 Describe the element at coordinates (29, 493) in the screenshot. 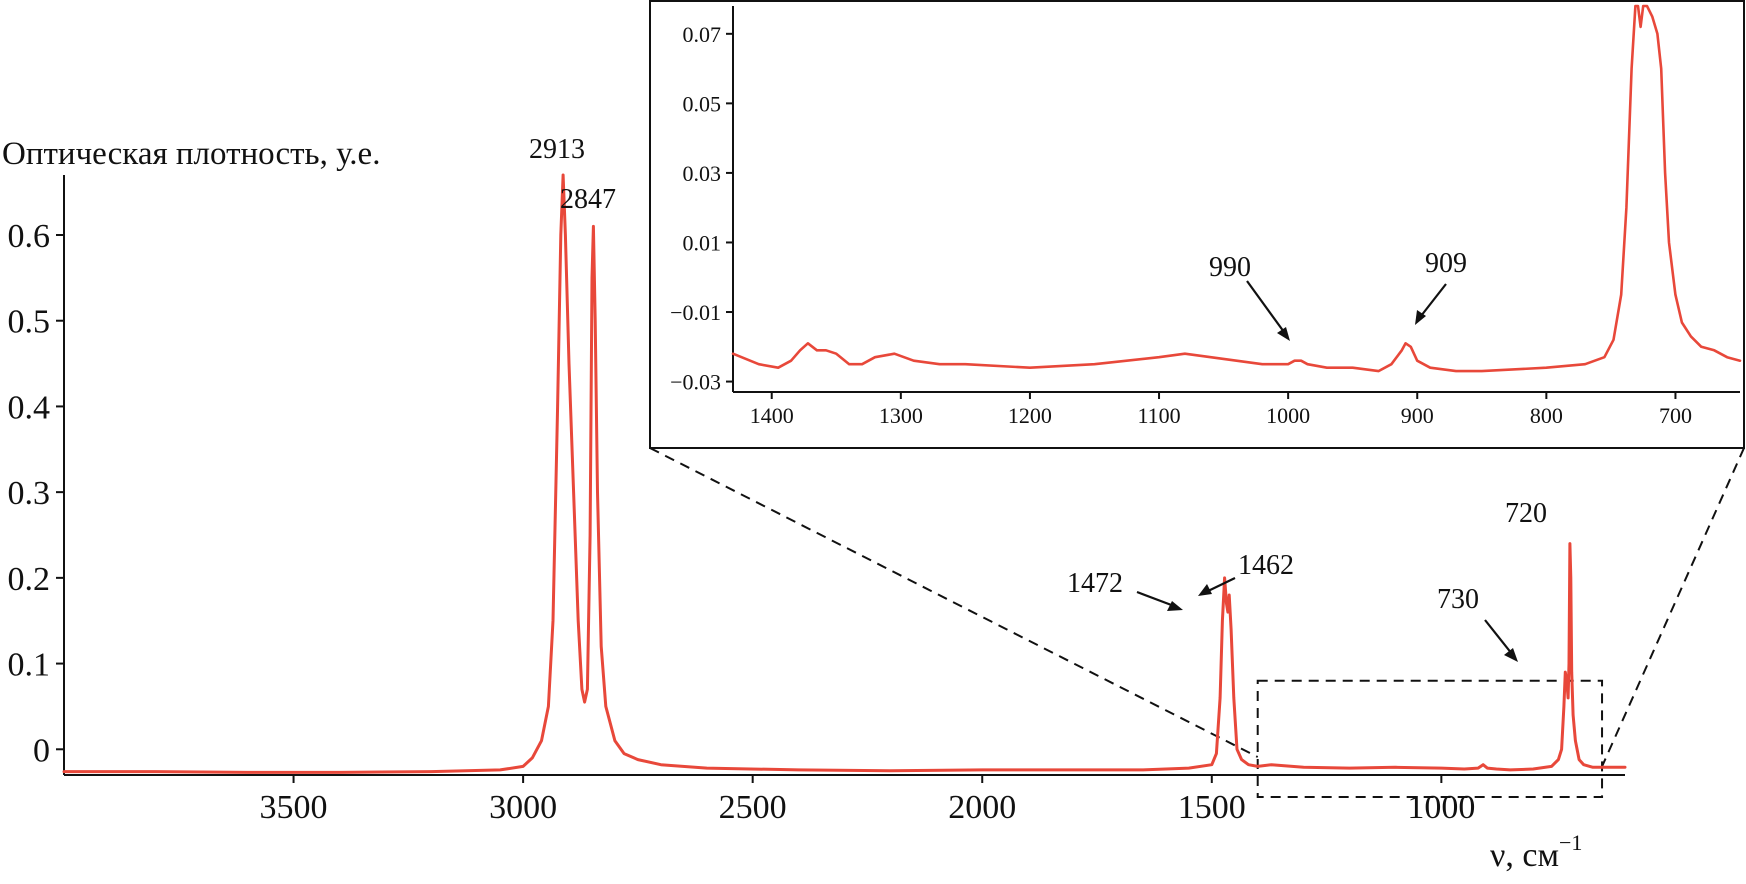

I see `main-y-tick-label: 0.3` at that location.